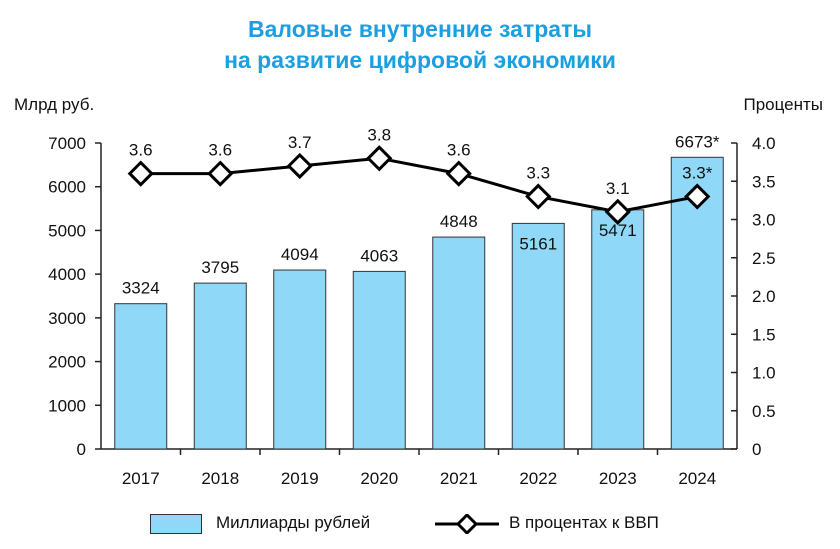  I want to click on line-data-label: 3.1, so click(618, 188).